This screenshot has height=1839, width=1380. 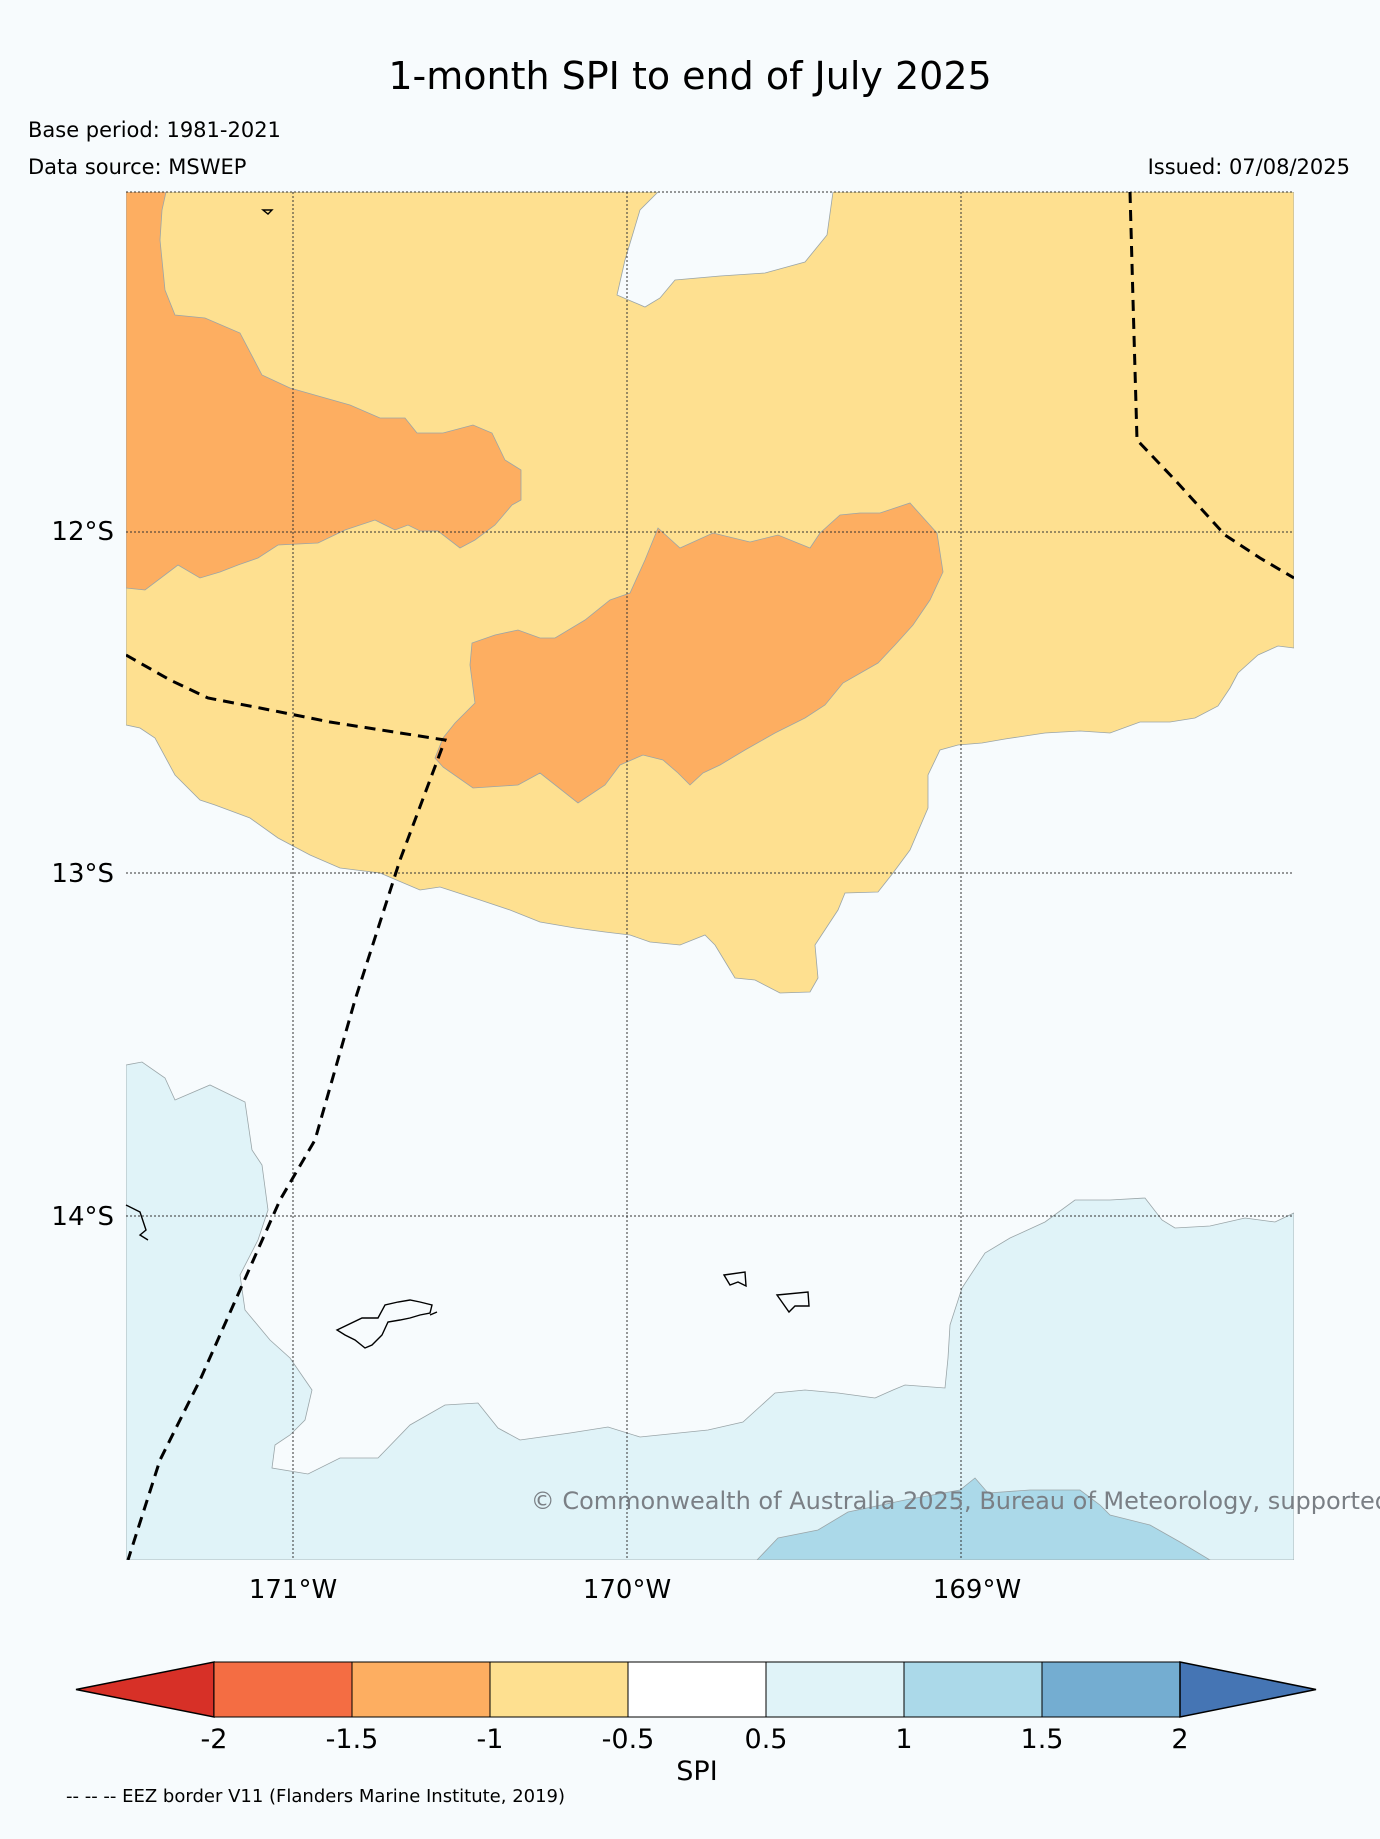 I want to click on base-period-label: Base period: 1981-2021, so click(x=154, y=130).